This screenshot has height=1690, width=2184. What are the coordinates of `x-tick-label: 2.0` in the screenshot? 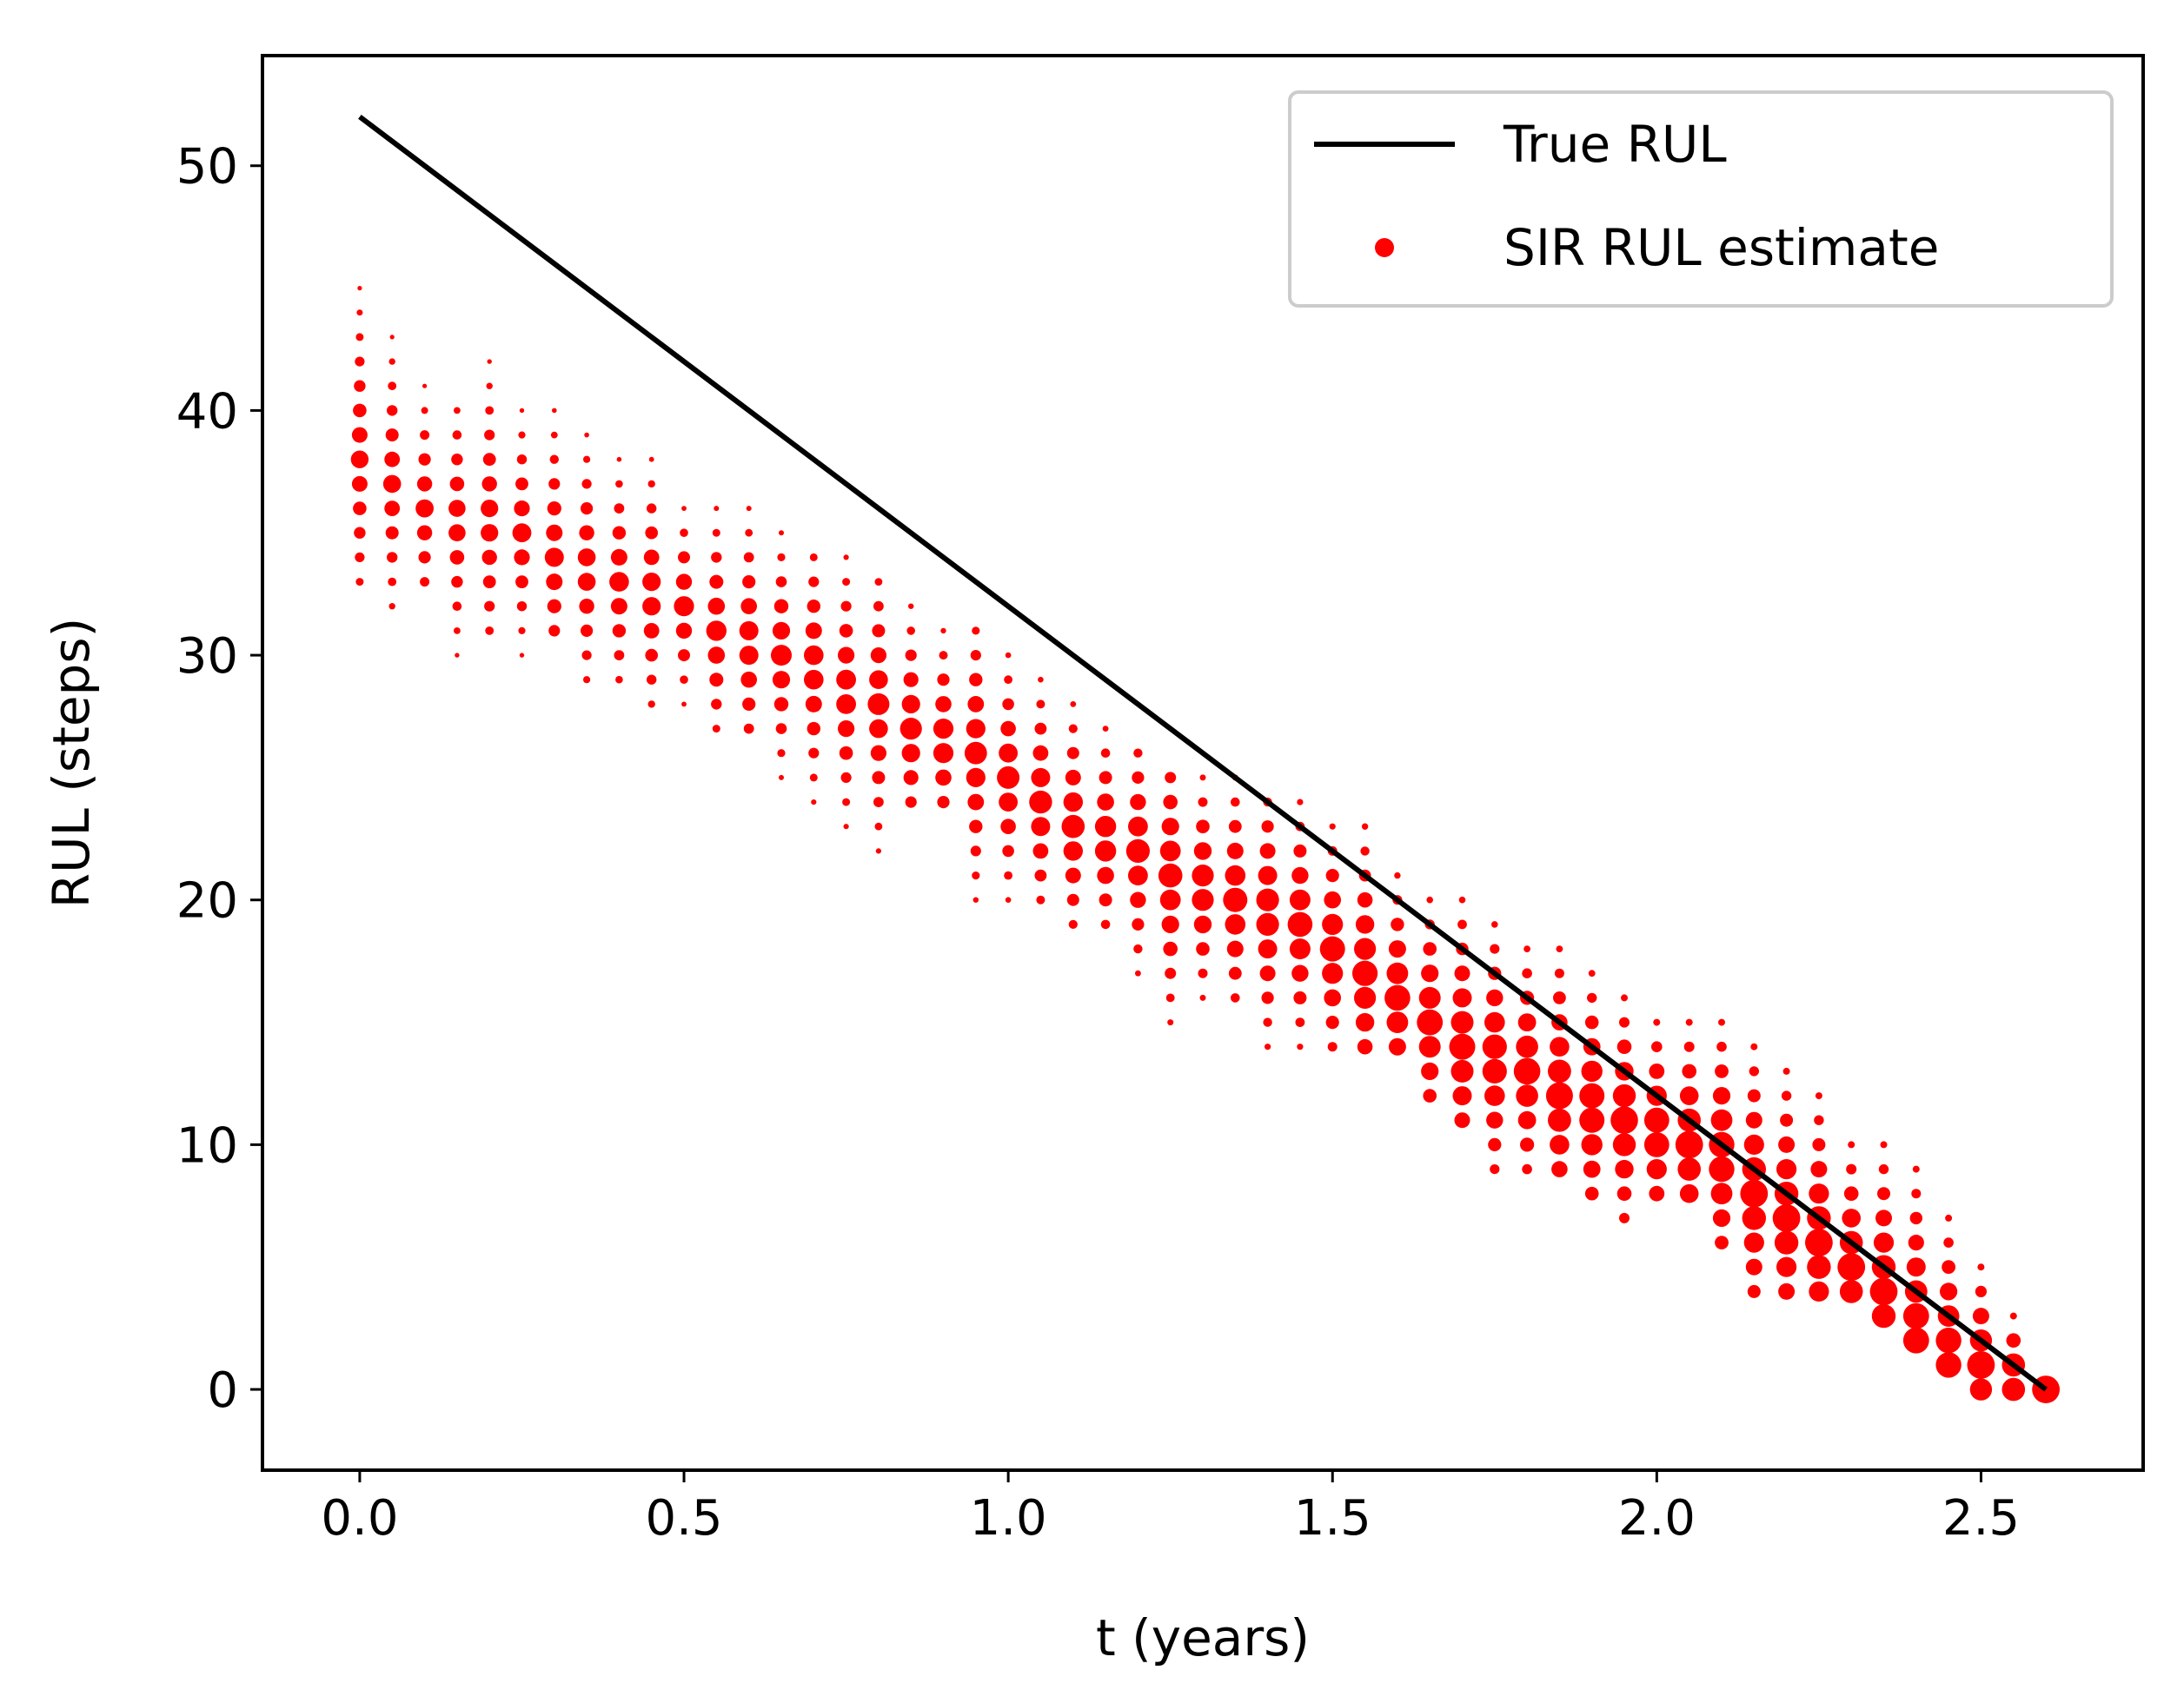 It's located at (1657, 1518).